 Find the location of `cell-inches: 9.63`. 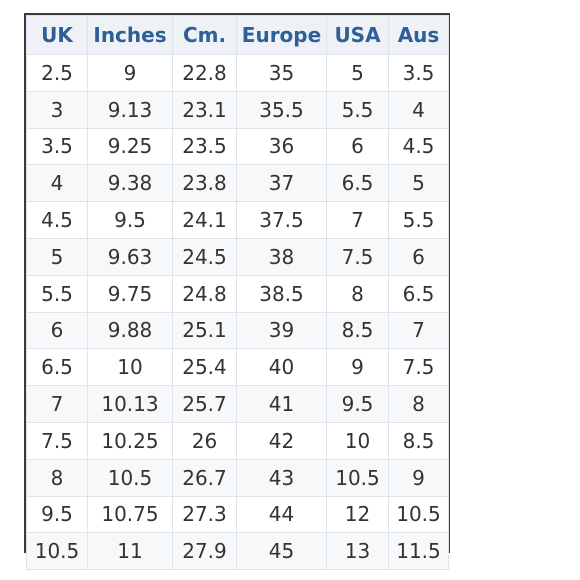

cell-inches: 9.63 is located at coordinates (130, 256).